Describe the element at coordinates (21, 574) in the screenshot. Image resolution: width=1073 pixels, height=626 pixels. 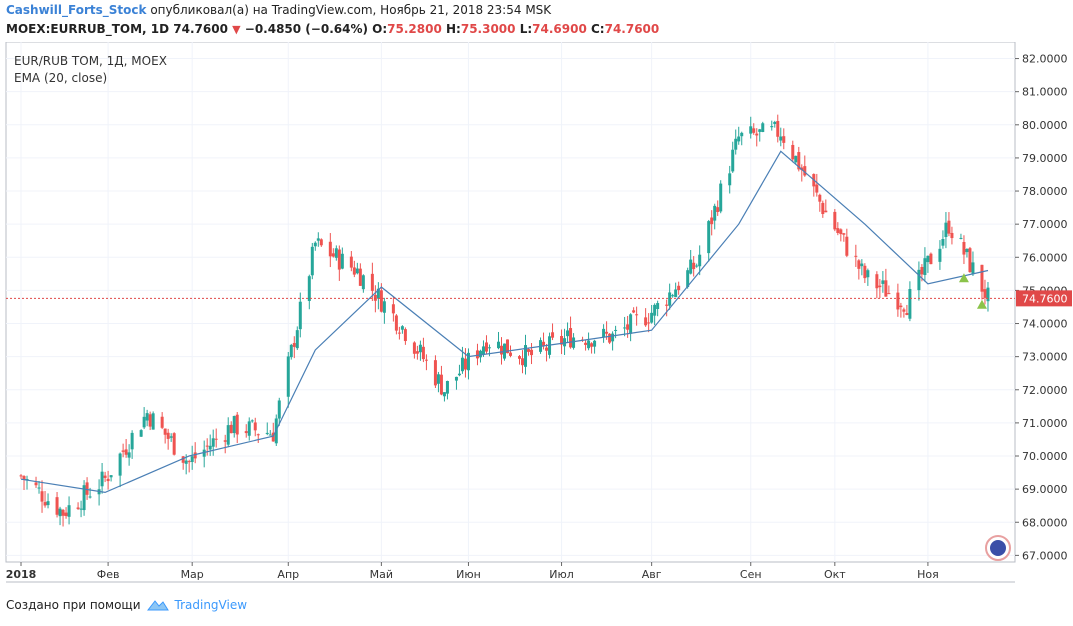
I see `x-tick-label: 2018` at that location.